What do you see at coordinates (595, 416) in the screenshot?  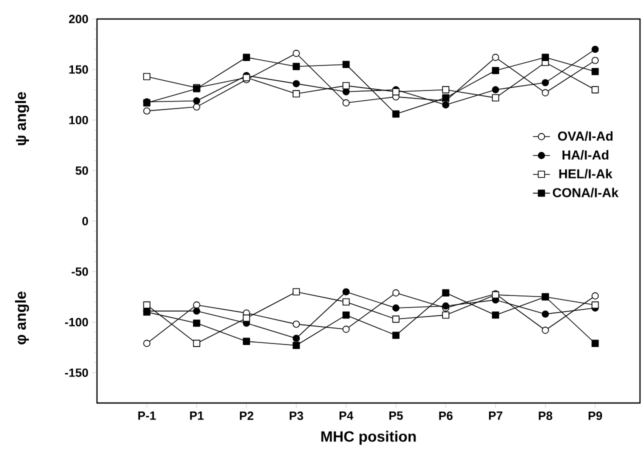 I see `x-tick-label: P9` at bounding box center [595, 416].